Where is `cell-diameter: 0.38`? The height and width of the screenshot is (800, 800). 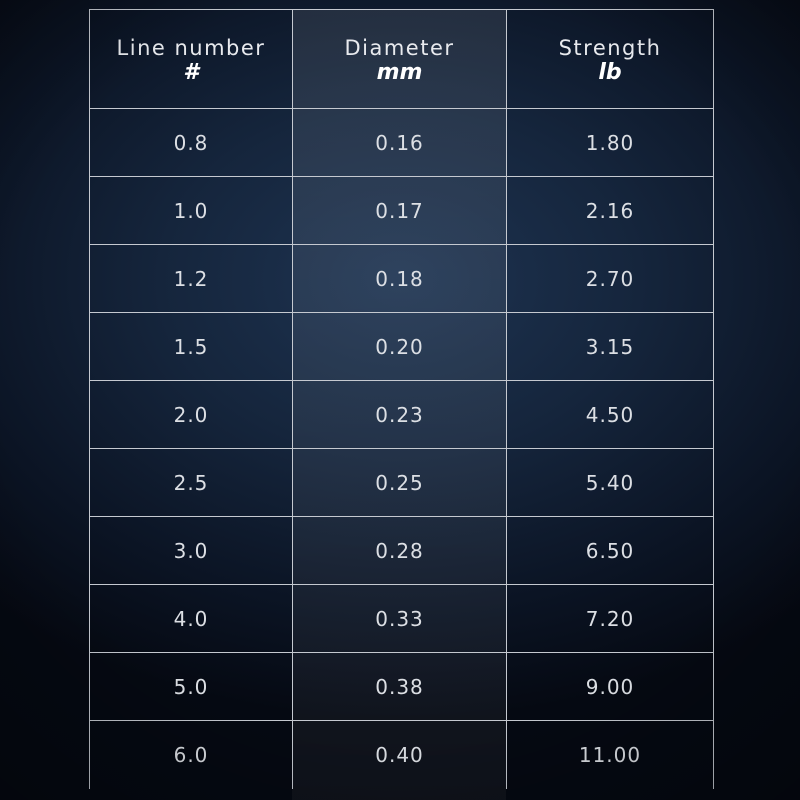
cell-diameter: 0.38 is located at coordinates (399, 686).